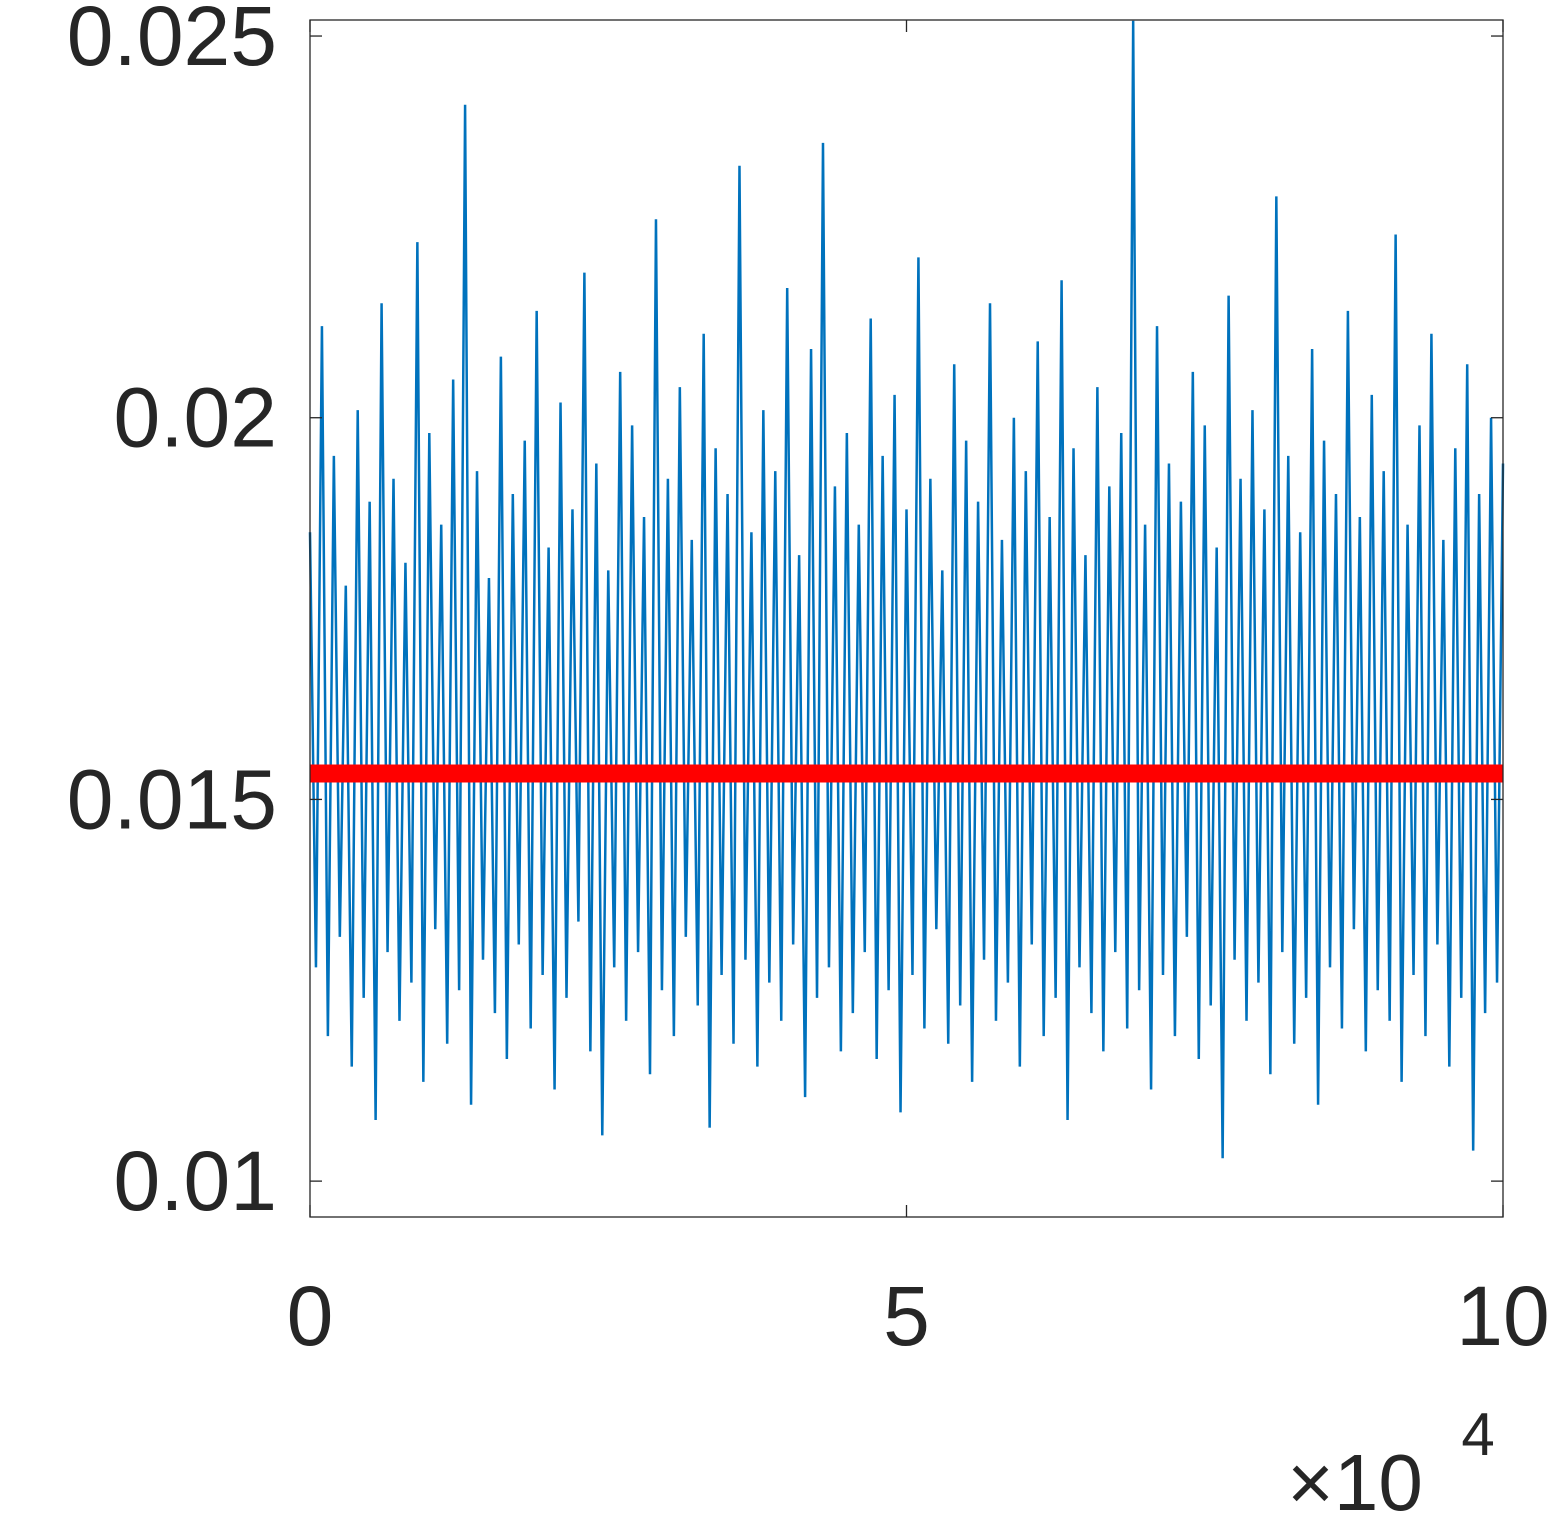 This screenshot has width=1563, height=1526. What do you see at coordinates (1355, 1482) in the screenshot?
I see `x-multiplier: ×10` at bounding box center [1355, 1482].